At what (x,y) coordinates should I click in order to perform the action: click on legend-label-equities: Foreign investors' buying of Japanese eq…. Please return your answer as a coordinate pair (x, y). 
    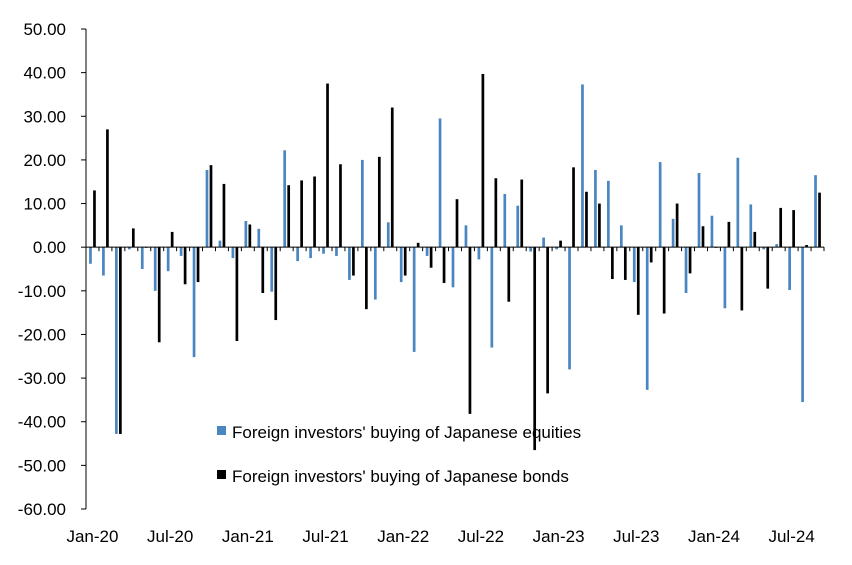
    Looking at the image, I should click on (406, 432).